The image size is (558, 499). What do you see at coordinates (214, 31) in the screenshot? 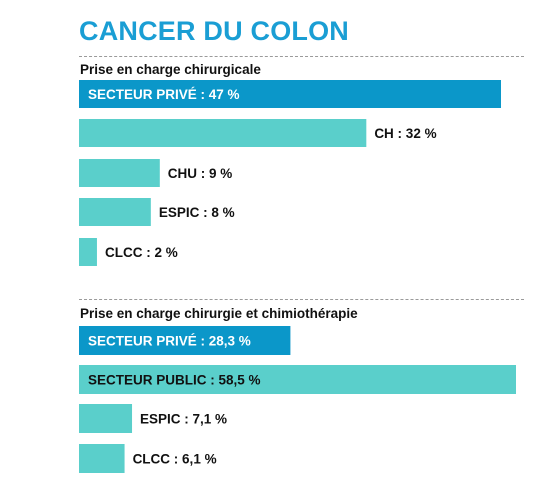
I see `page-title: CANCER DU COLON` at bounding box center [214, 31].